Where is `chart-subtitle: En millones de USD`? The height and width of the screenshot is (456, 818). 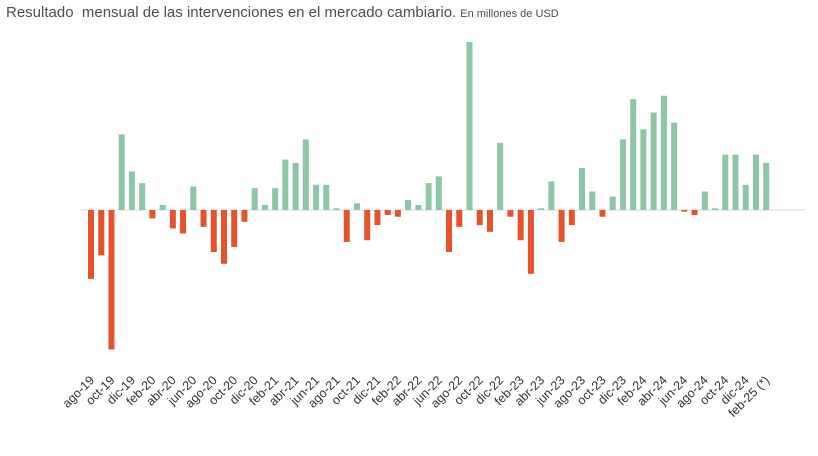 chart-subtitle: En millones de USD is located at coordinates (509, 14).